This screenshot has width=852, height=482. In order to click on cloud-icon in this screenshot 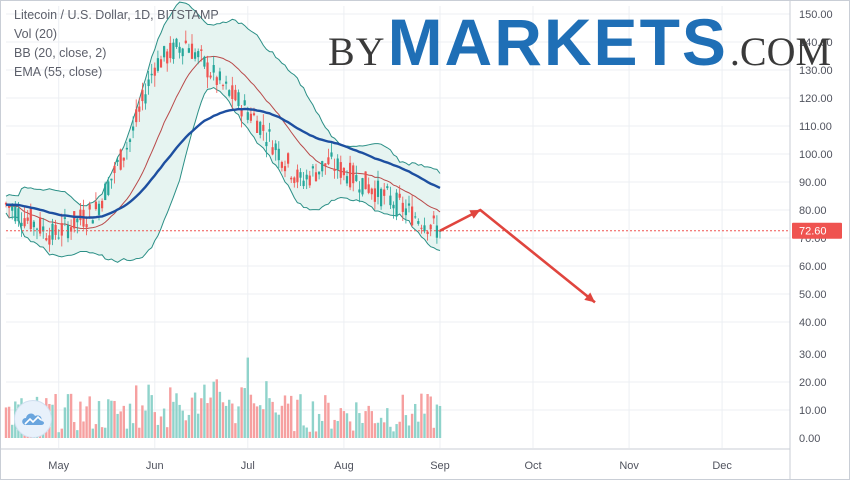, I will do `click(33, 419)`.